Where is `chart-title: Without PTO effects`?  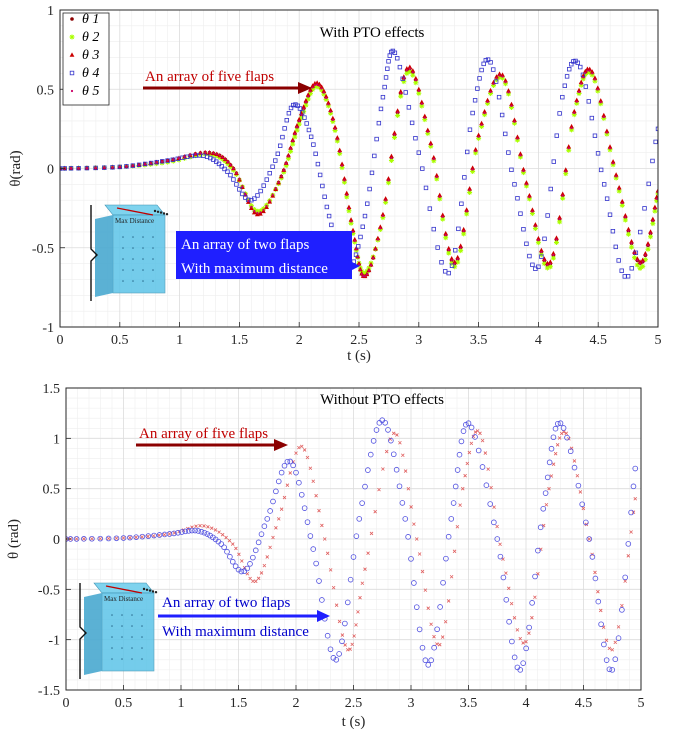 chart-title: Without PTO effects is located at coordinates (382, 400).